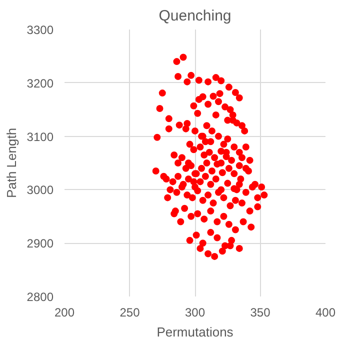  What do you see at coordinates (11, 163) in the screenshot?
I see `y-axis-title: Path Length` at bounding box center [11, 163].